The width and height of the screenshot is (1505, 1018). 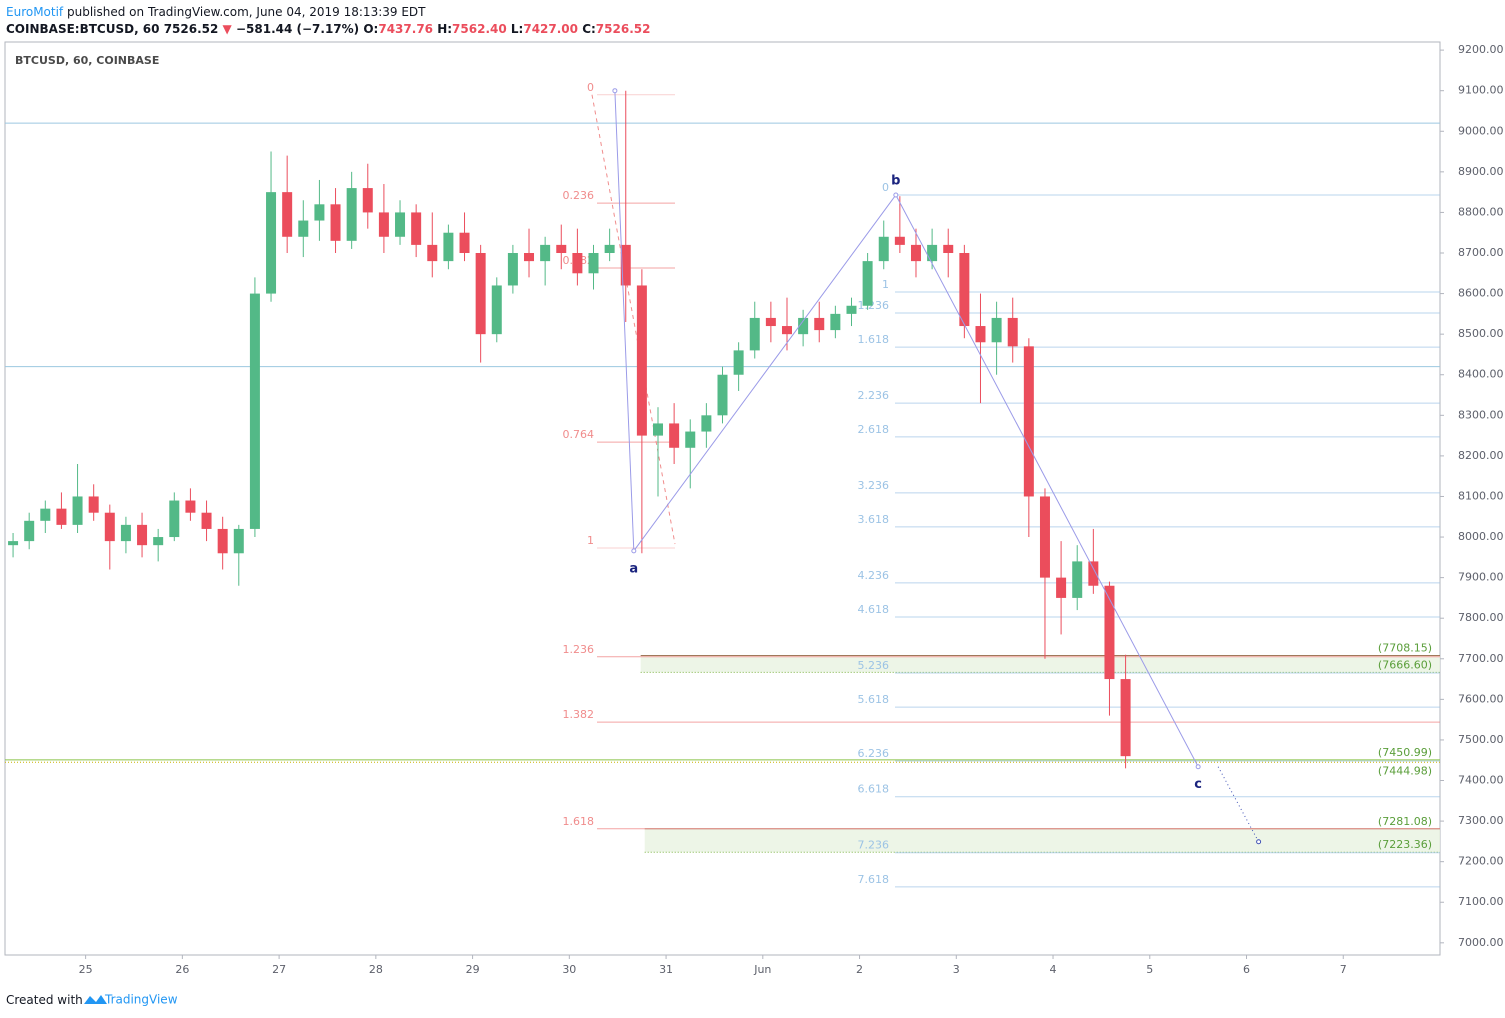 I want to click on fib-retracement-label: 1, so click(x=590, y=540).